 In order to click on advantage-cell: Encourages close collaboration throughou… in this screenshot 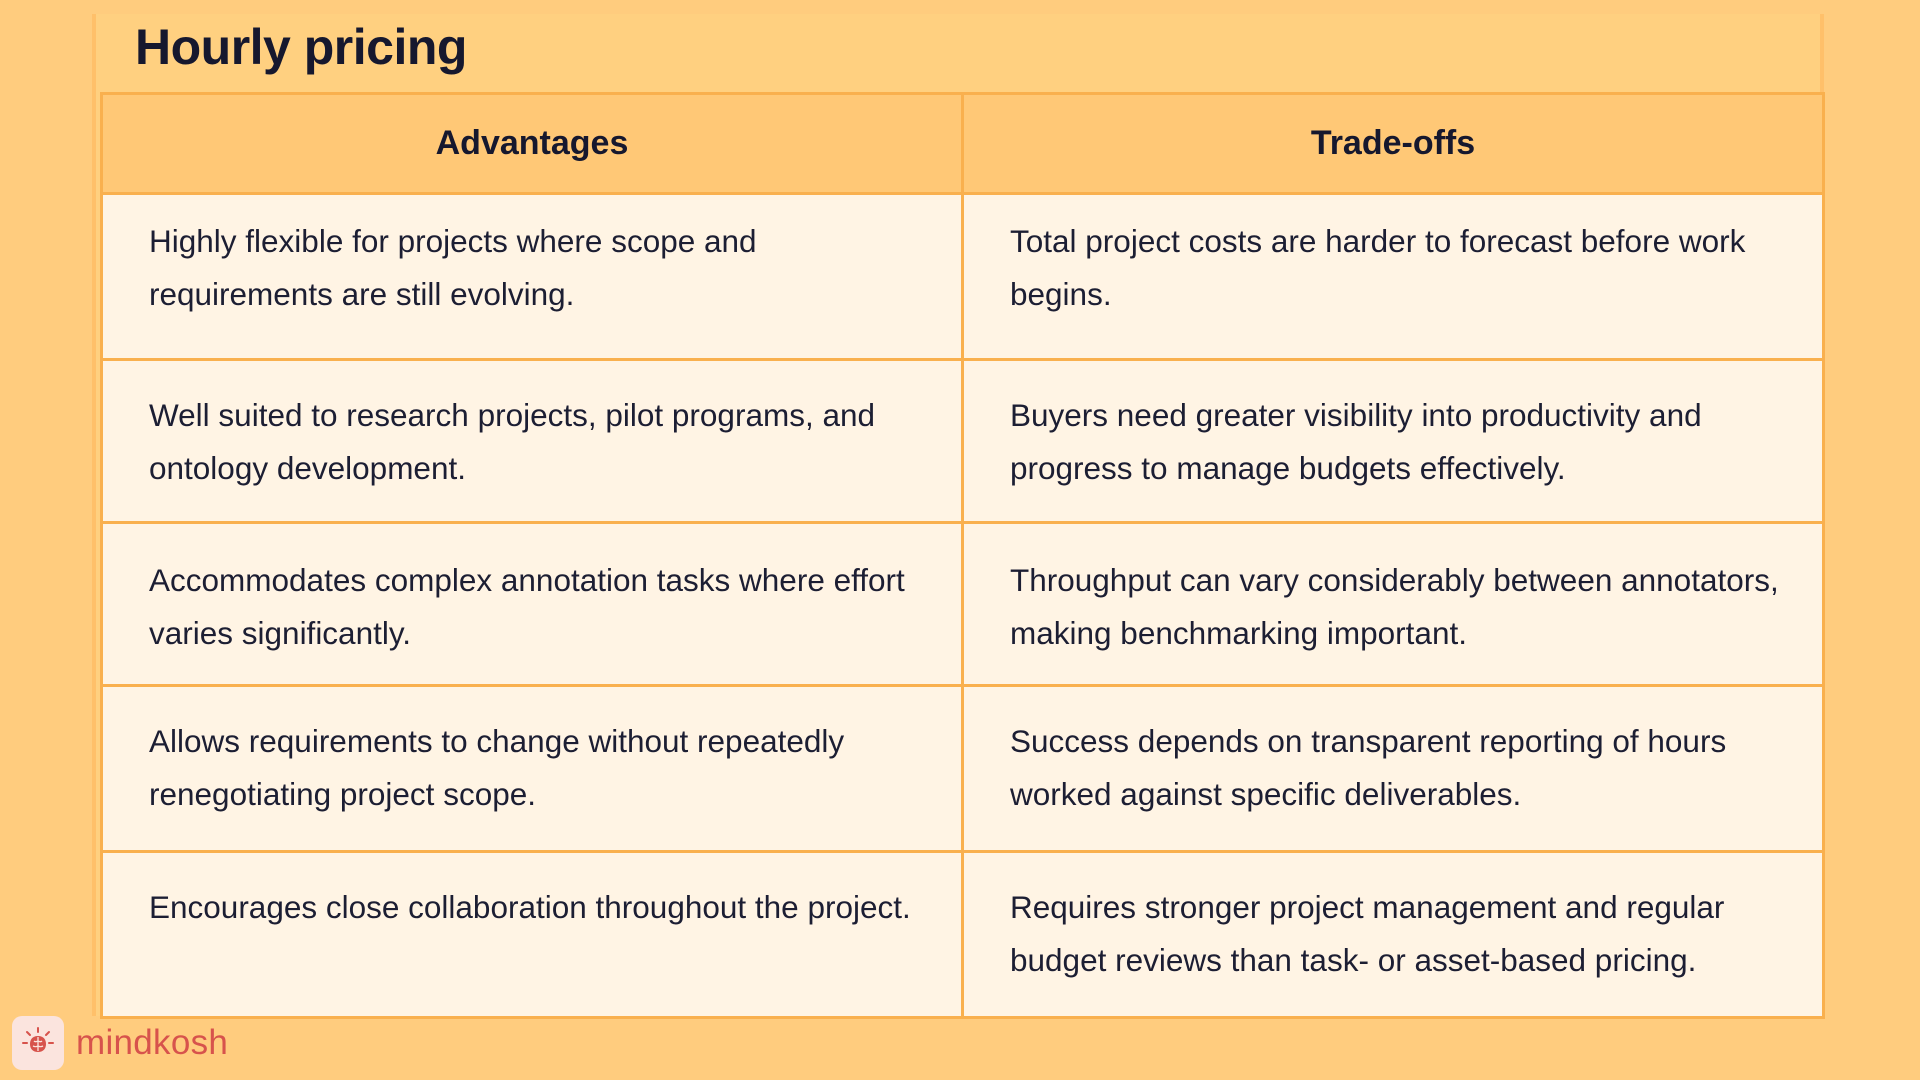, I will do `click(532, 934)`.